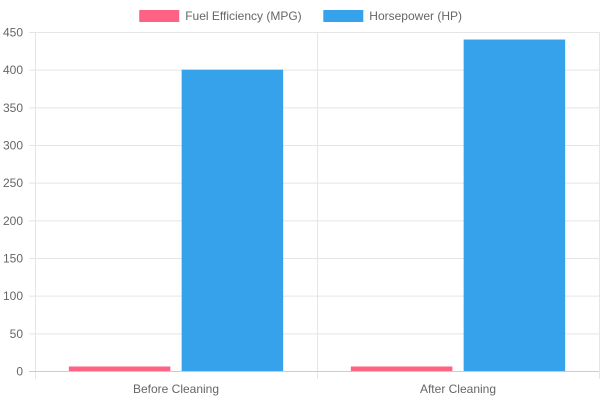 The image size is (600, 400). I want to click on y-tick-label: 200, so click(13, 221).